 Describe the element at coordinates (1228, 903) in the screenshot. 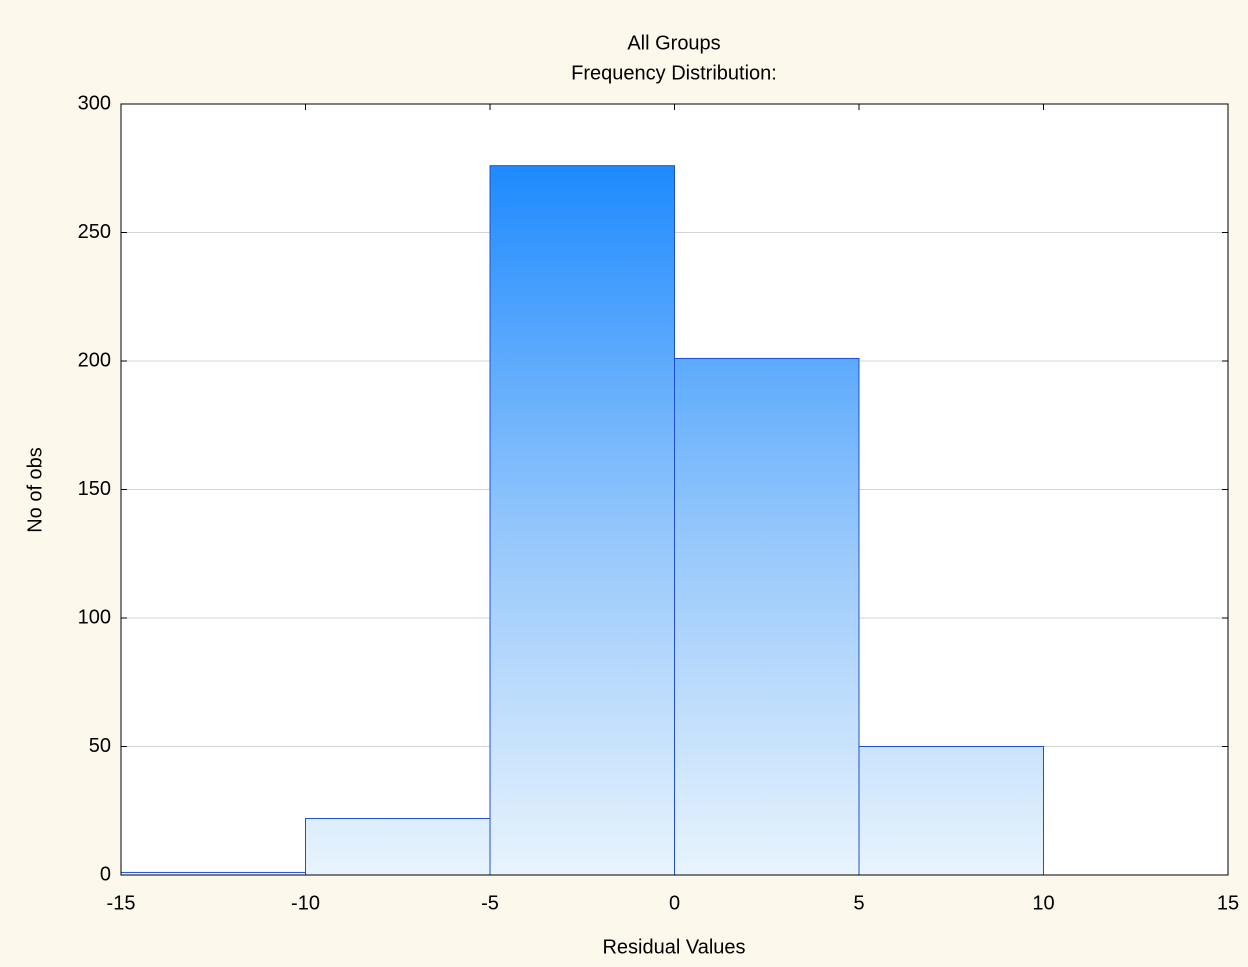

I see `x-tick-label: 15` at that location.